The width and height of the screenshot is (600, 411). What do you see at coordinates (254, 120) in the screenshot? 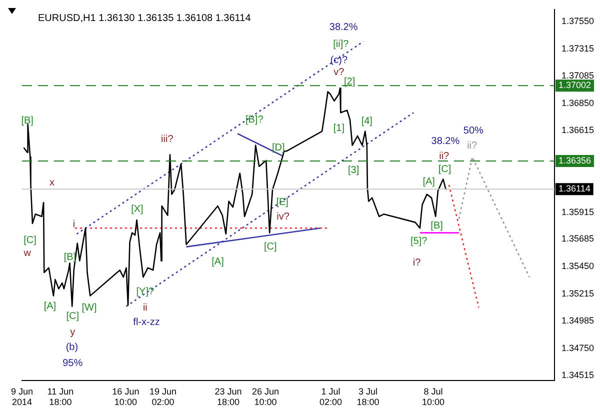
I see `annotation: [B]?` at bounding box center [254, 120].